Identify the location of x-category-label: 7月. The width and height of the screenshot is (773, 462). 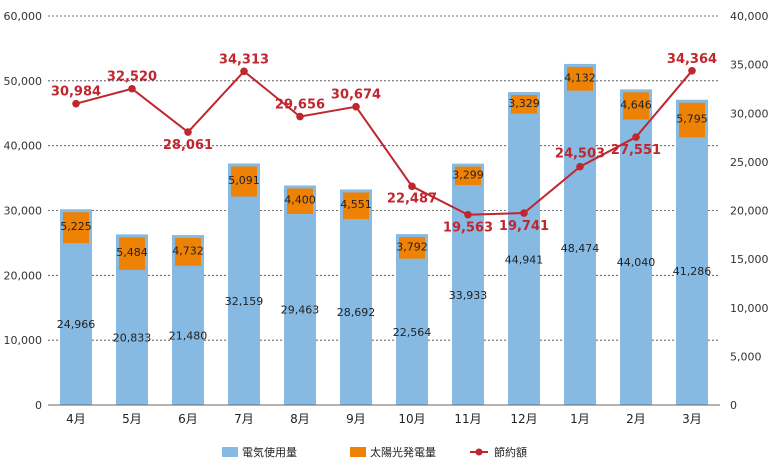
(244, 419).